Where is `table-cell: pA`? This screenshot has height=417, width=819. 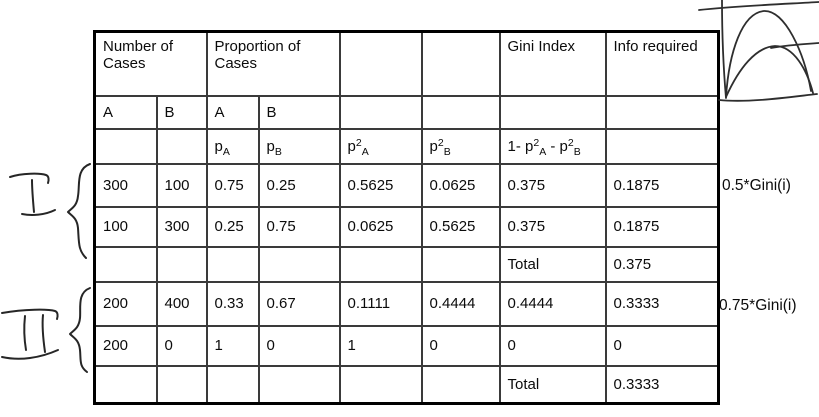 table-cell: pA is located at coordinates (232, 146).